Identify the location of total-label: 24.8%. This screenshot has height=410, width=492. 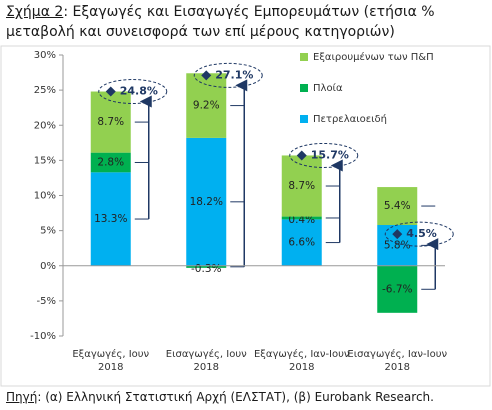
(139, 91).